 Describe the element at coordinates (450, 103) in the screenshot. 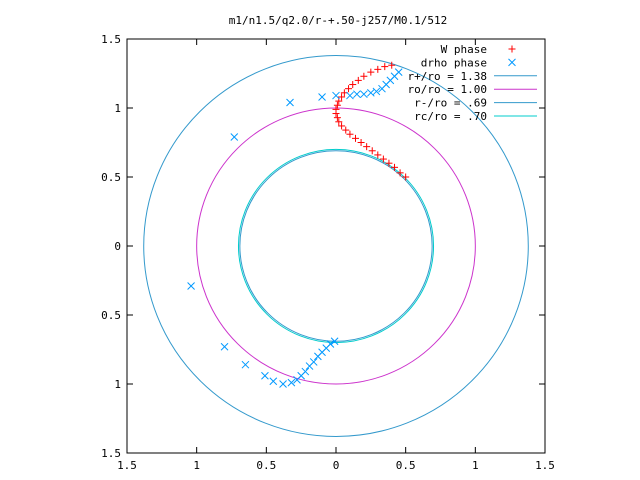

I see `legend-label: r-/ro = .69` at that location.